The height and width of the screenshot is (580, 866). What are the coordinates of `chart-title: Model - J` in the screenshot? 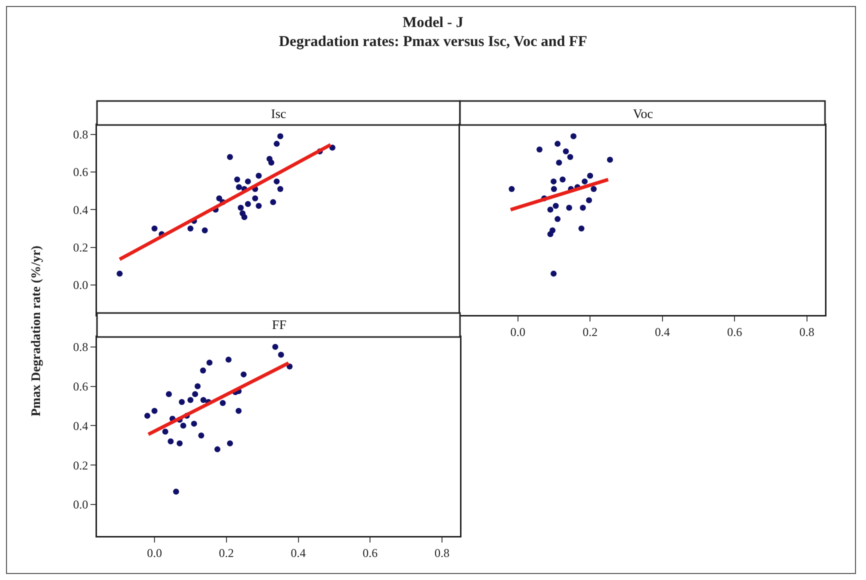 It's located at (433, 23).